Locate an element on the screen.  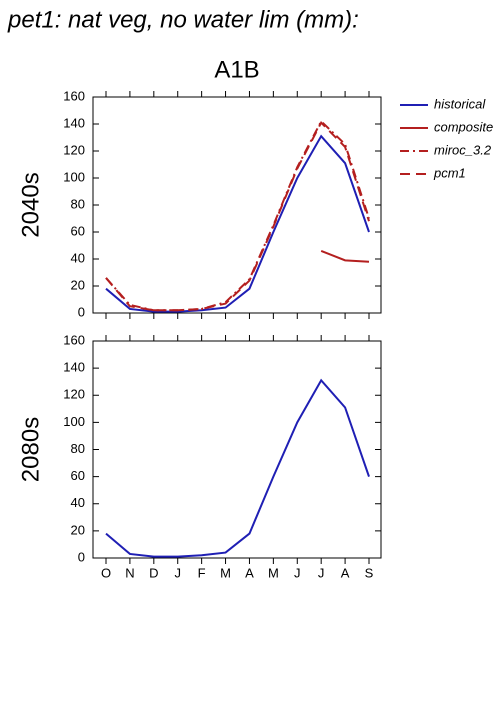
legend-label: pcm1 is located at coordinates (449, 172).